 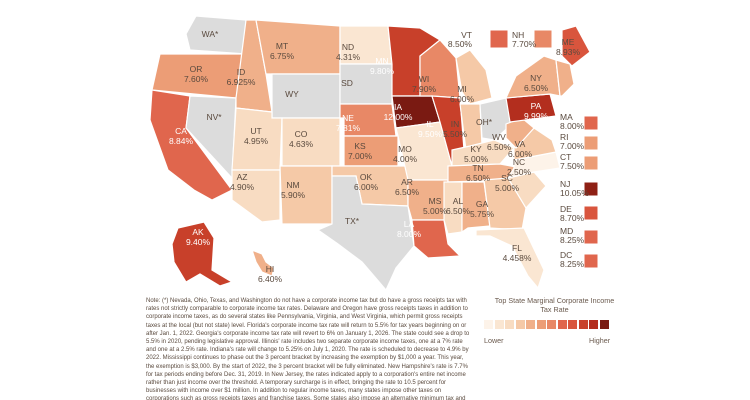 I want to click on state-abbr-tn: TN, so click(x=477, y=168).